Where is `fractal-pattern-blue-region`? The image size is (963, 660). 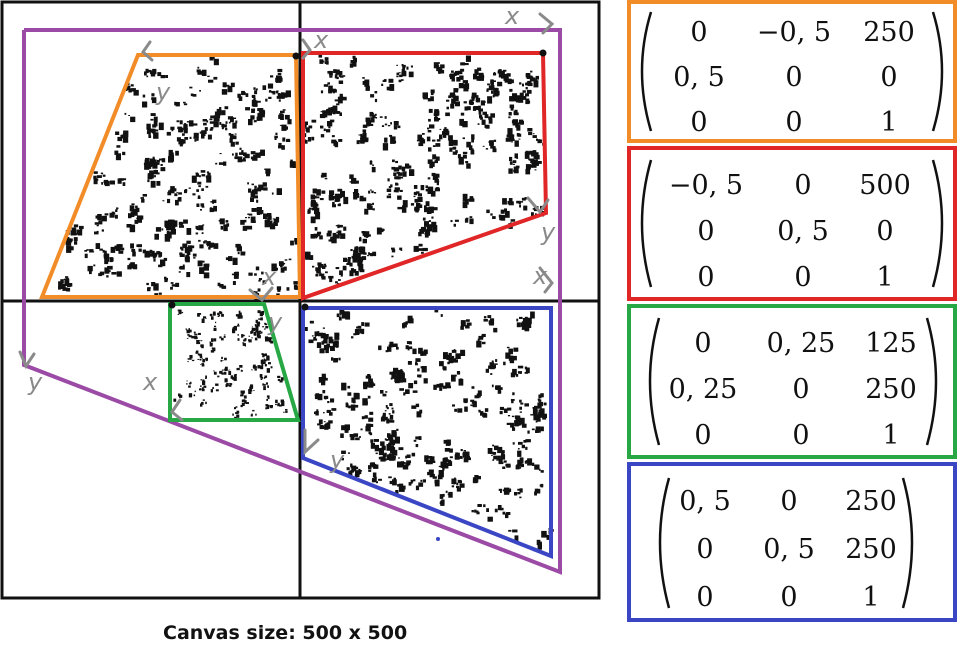 fractal-pattern-blue-region is located at coordinates (428, 430).